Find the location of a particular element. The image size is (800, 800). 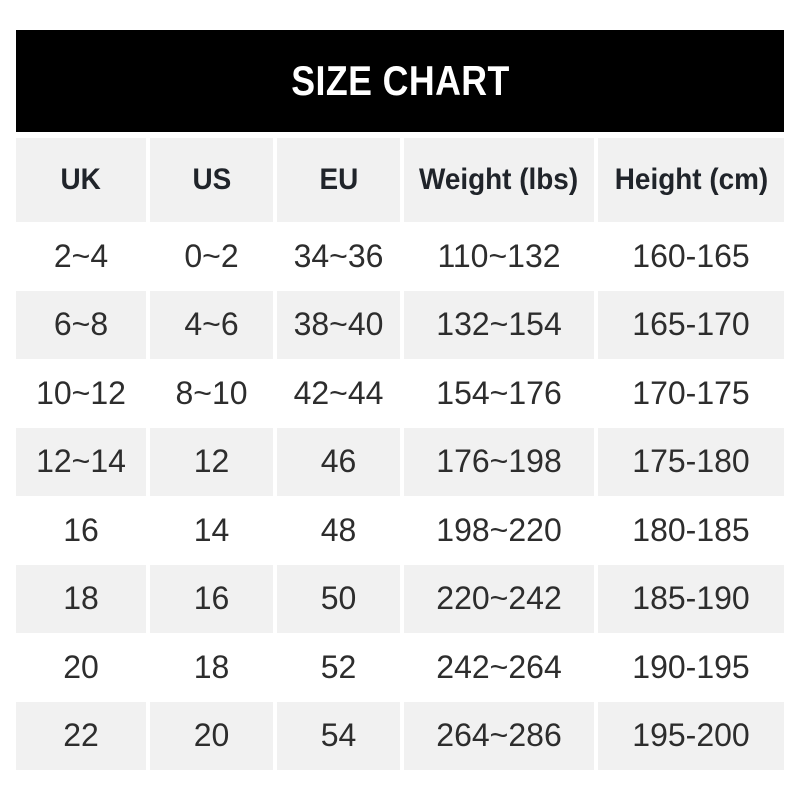

table-cell: 38~40 is located at coordinates (338, 324).